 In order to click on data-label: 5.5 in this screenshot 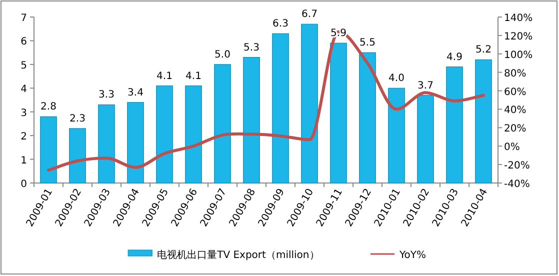, I will do `click(368, 43)`.